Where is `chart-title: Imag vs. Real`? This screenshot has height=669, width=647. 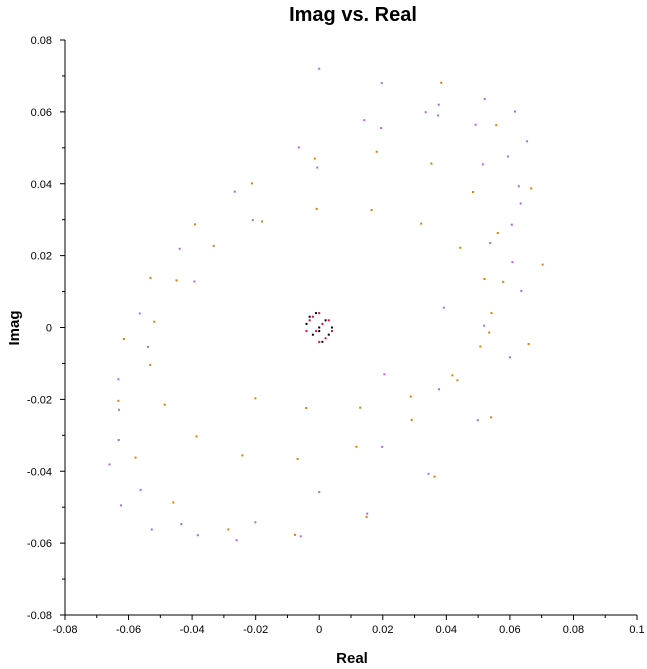
chart-title: Imag vs. Real is located at coordinates (353, 15).